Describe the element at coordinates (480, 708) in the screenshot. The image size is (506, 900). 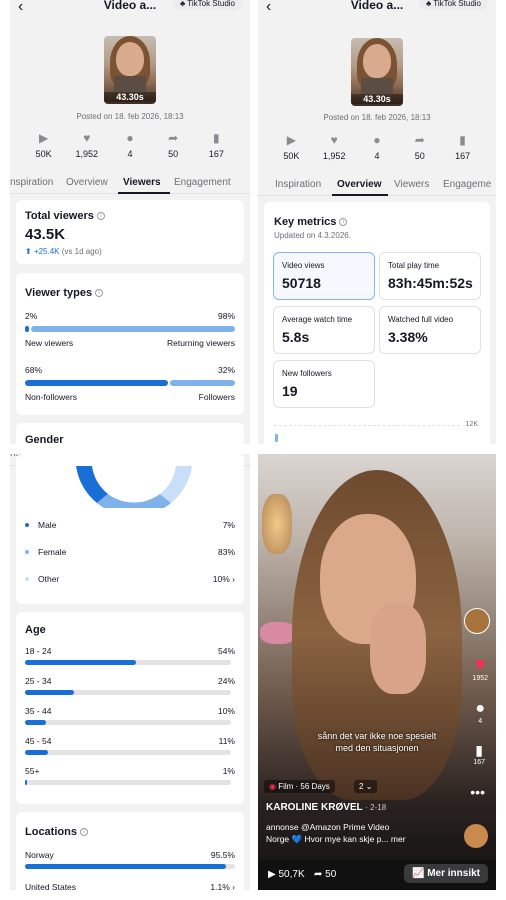
I see `comment-icon: ●` at that location.